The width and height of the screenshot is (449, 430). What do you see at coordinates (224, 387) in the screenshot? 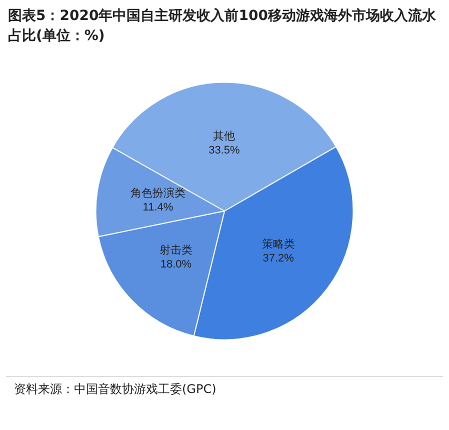
I see `text: 资料来源：中国音数协游戏工委(GPC)` at bounding box center [224, 387].